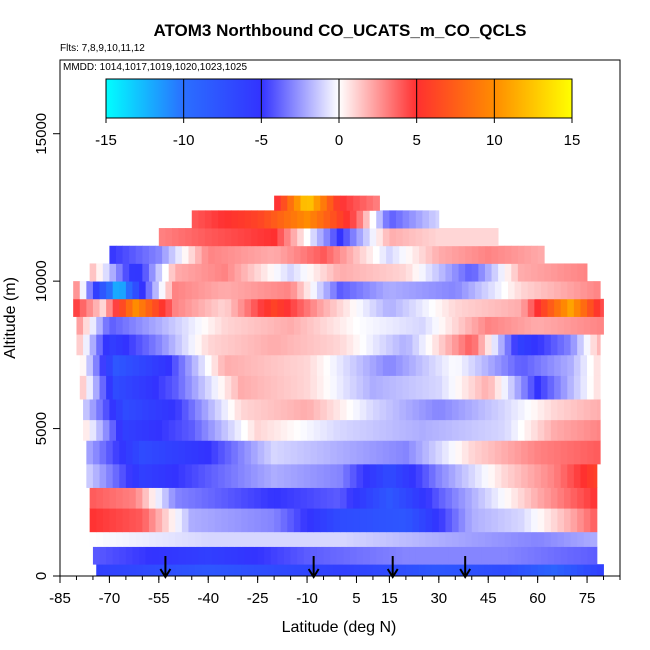 This screenshot has width=650, height=650. What do you see at coordinates (488, 598) in the screenshot?
I see `x-tick-label: 45` at bounding box center [488, 598].